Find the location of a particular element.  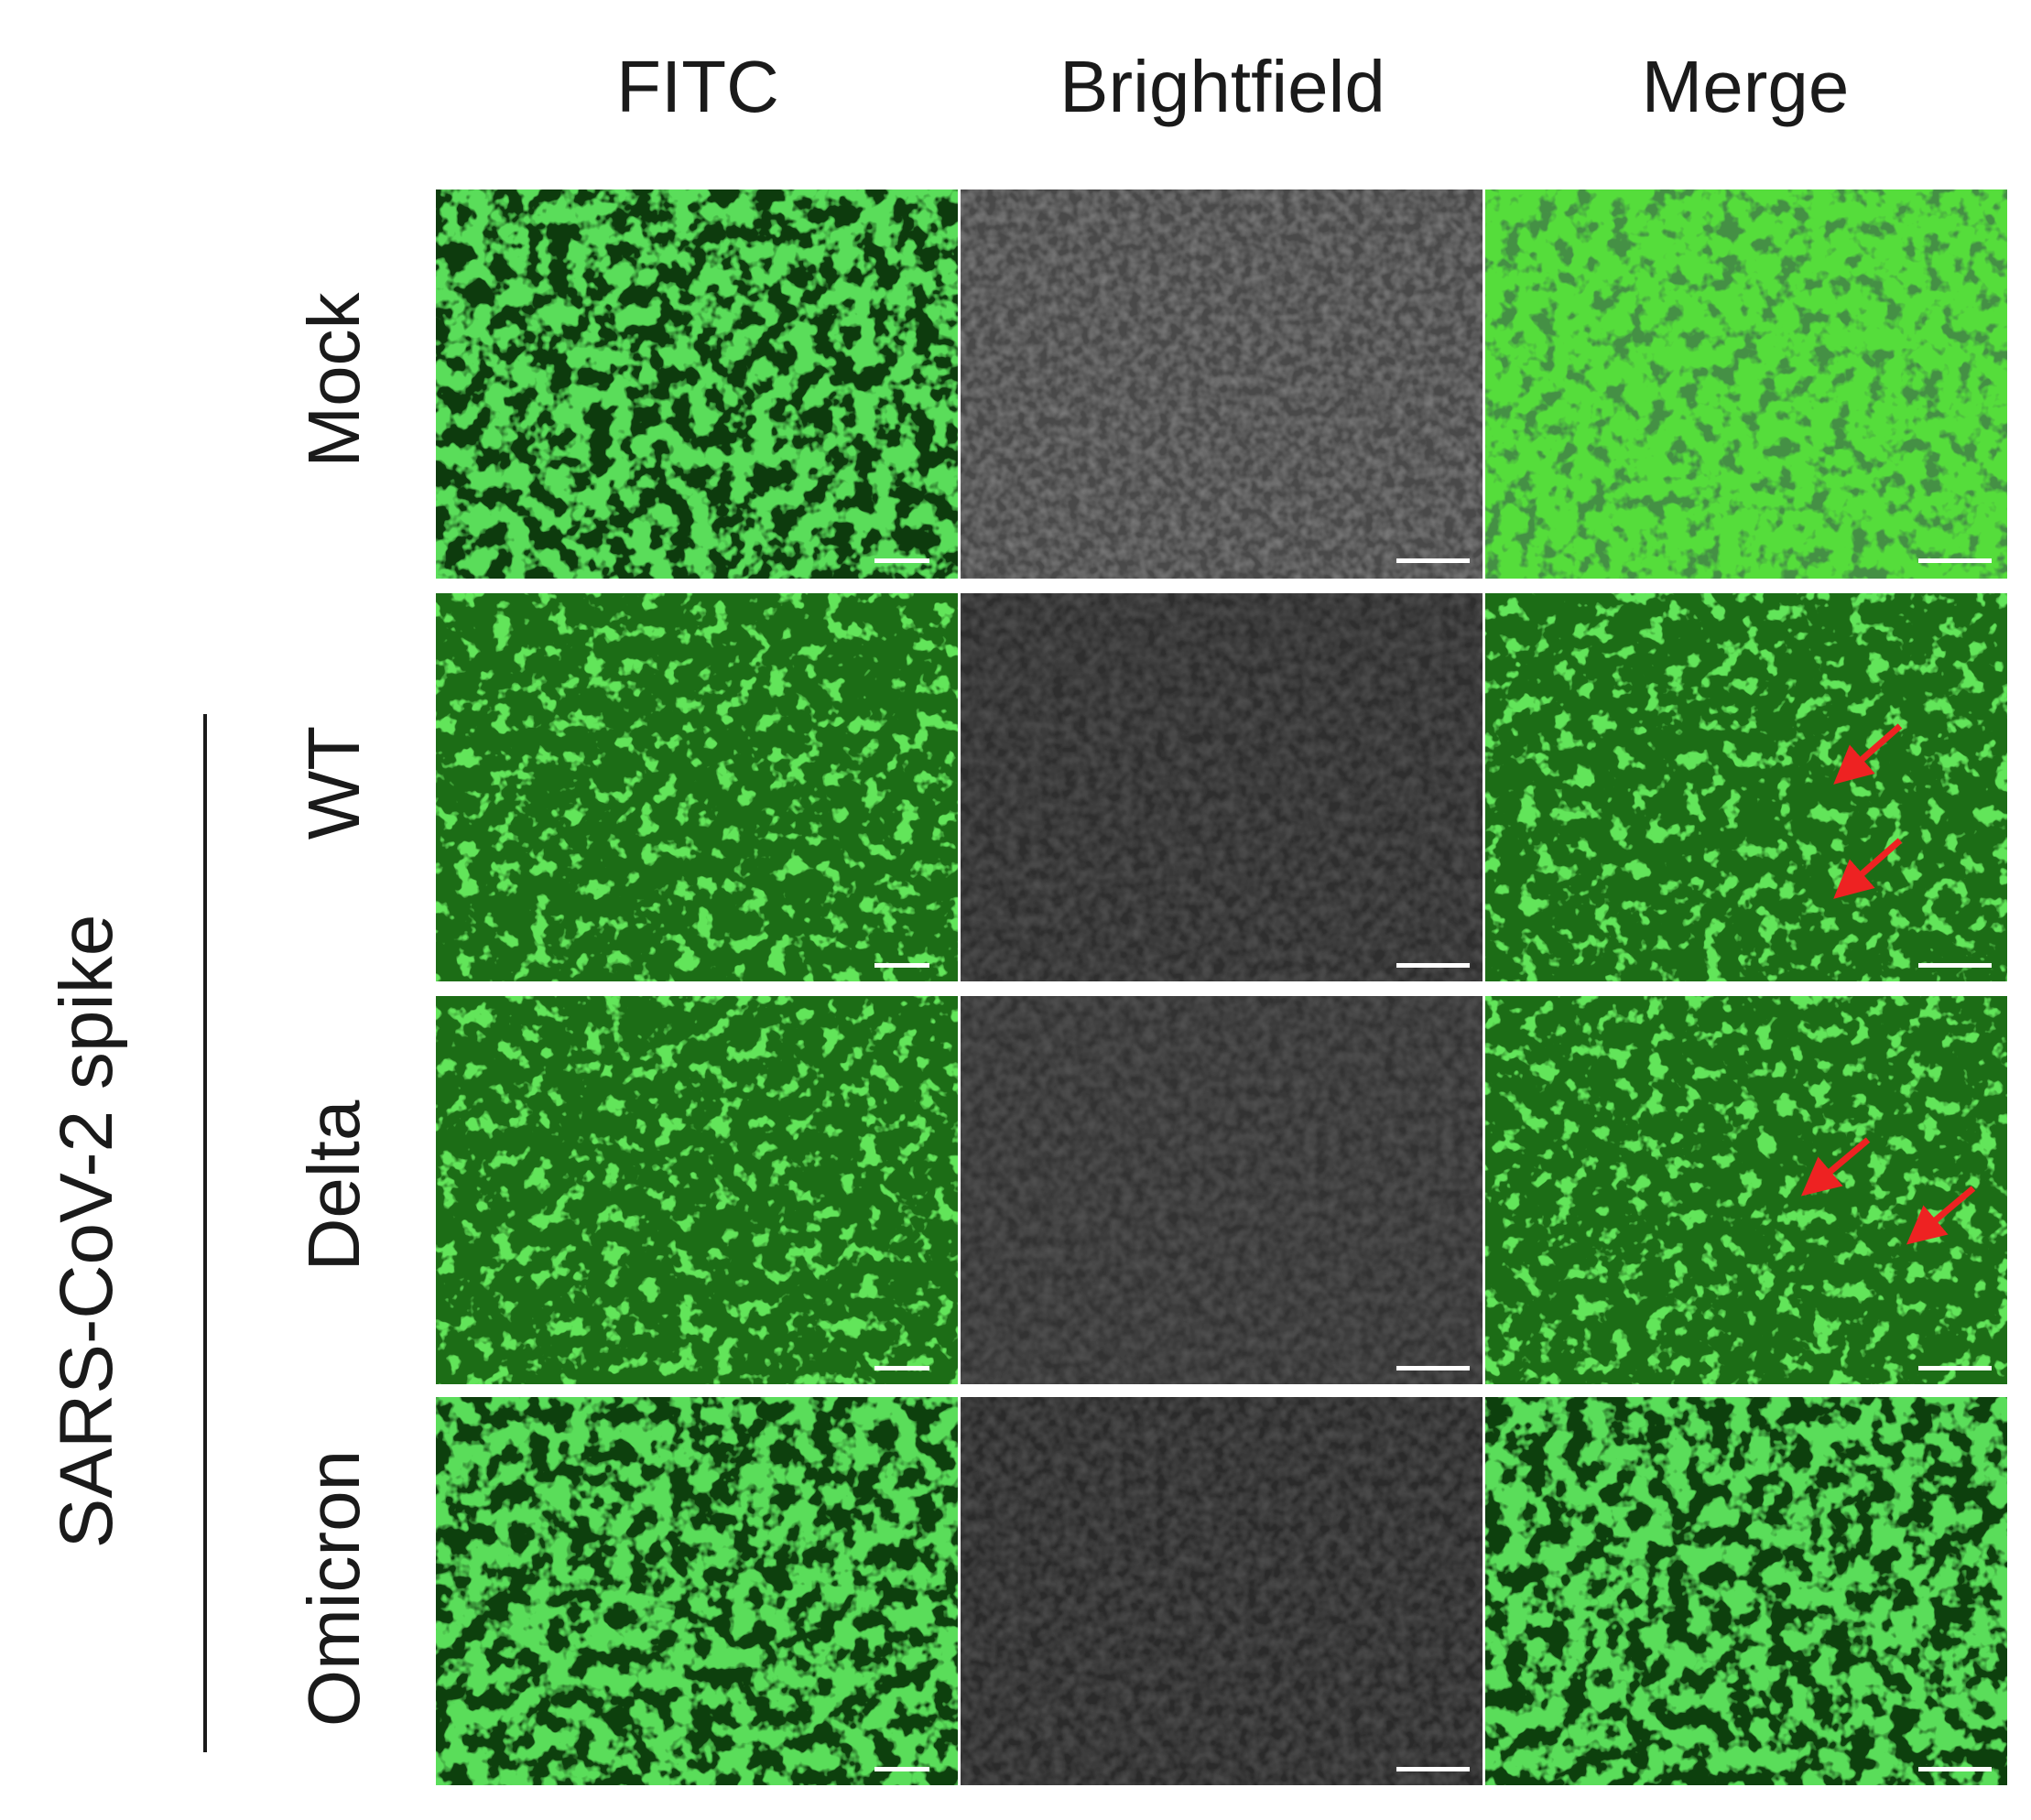

panel-delta-merge is located at coordinates (1746, 1190).